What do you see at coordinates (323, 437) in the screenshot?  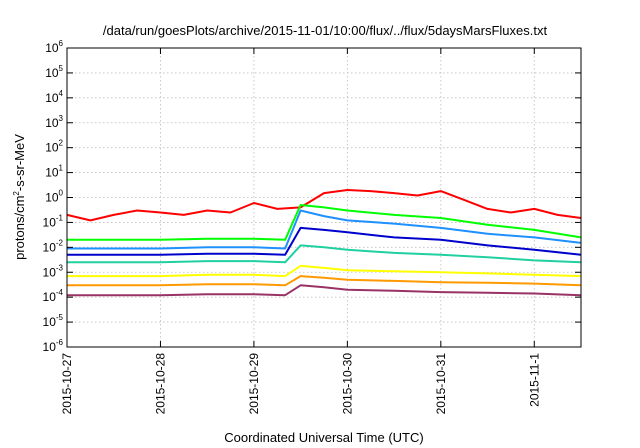 I see `x-axis-label: Coordinated Universal Time (UTC)` at bounding box center [323, 437].